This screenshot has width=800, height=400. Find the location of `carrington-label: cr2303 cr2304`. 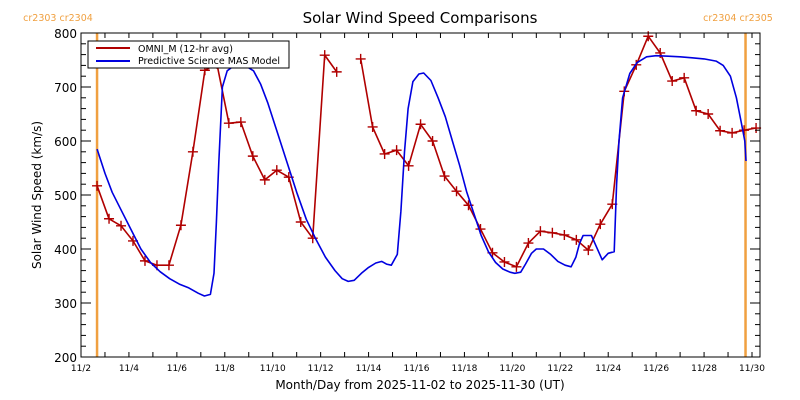

carrington-label: cr2303 cr2304 is located at coordinates (58, 18).